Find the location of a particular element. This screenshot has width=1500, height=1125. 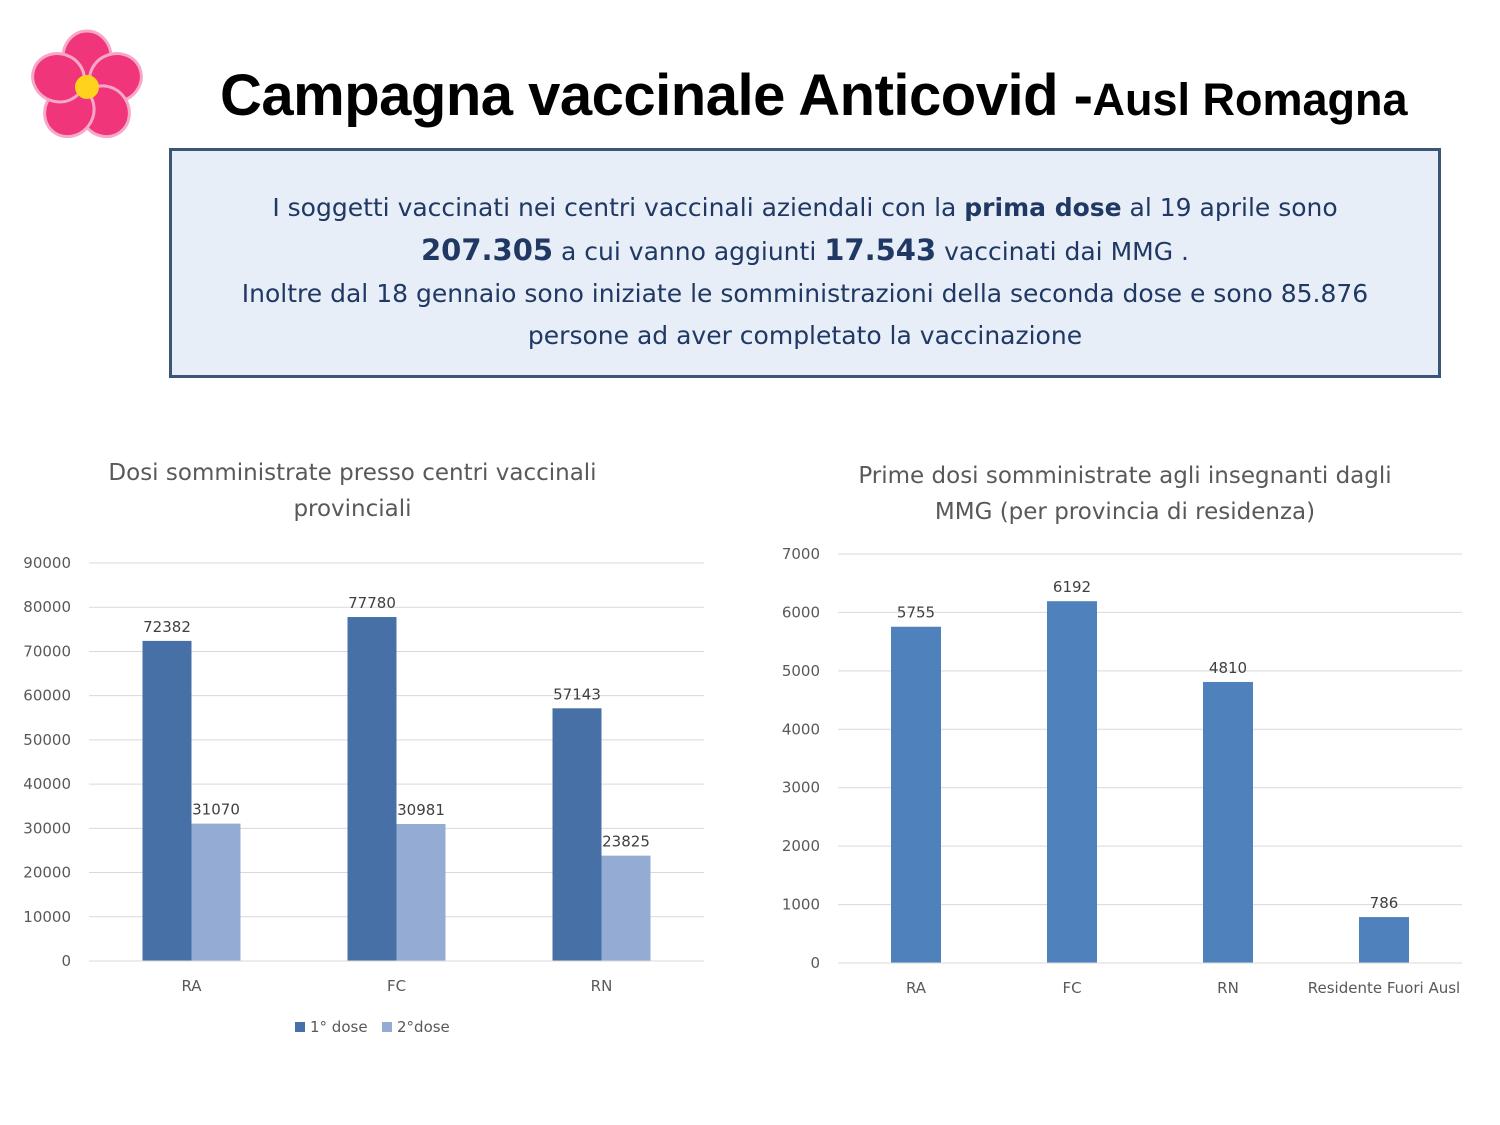

chart1-ytick-label: 10000 is located at coordinates (47, 917).